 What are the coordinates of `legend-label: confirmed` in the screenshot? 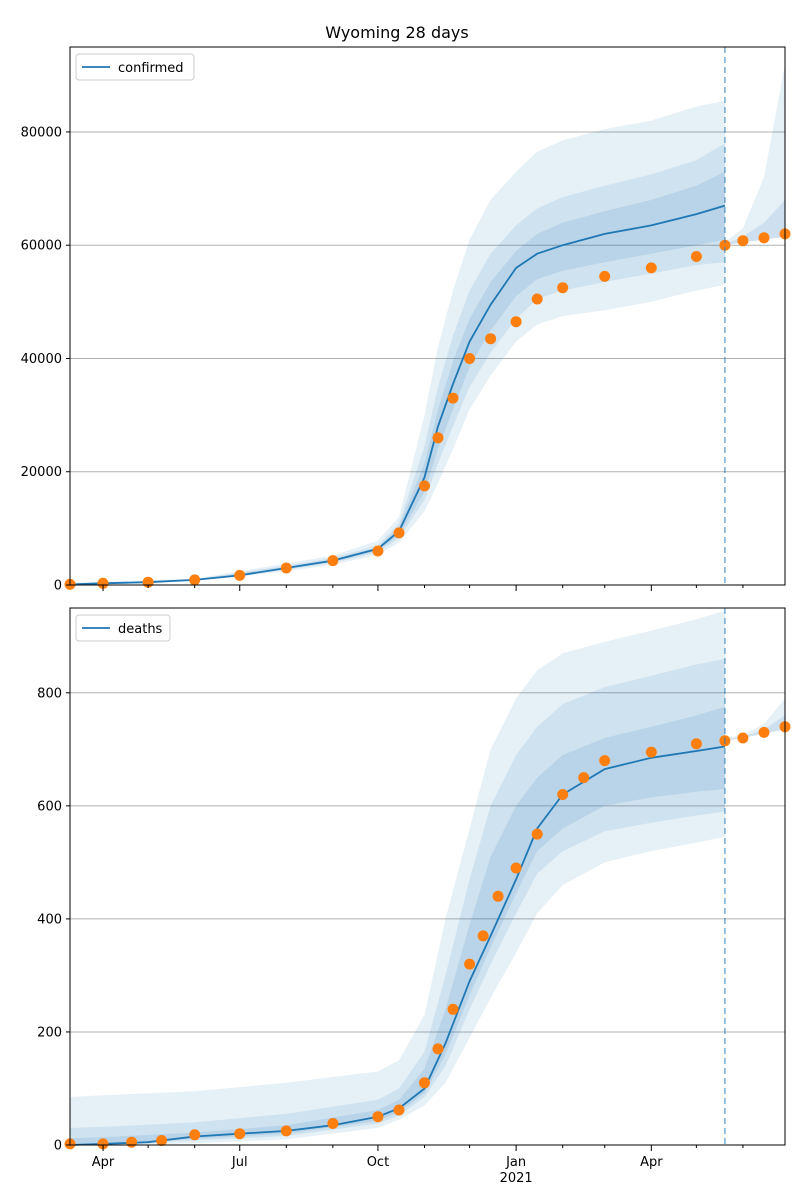 It's located at (151, 68).